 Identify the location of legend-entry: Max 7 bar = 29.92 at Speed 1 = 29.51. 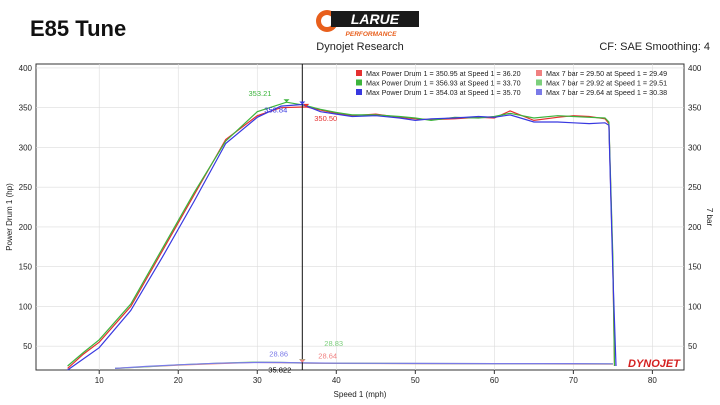
(606, 83).